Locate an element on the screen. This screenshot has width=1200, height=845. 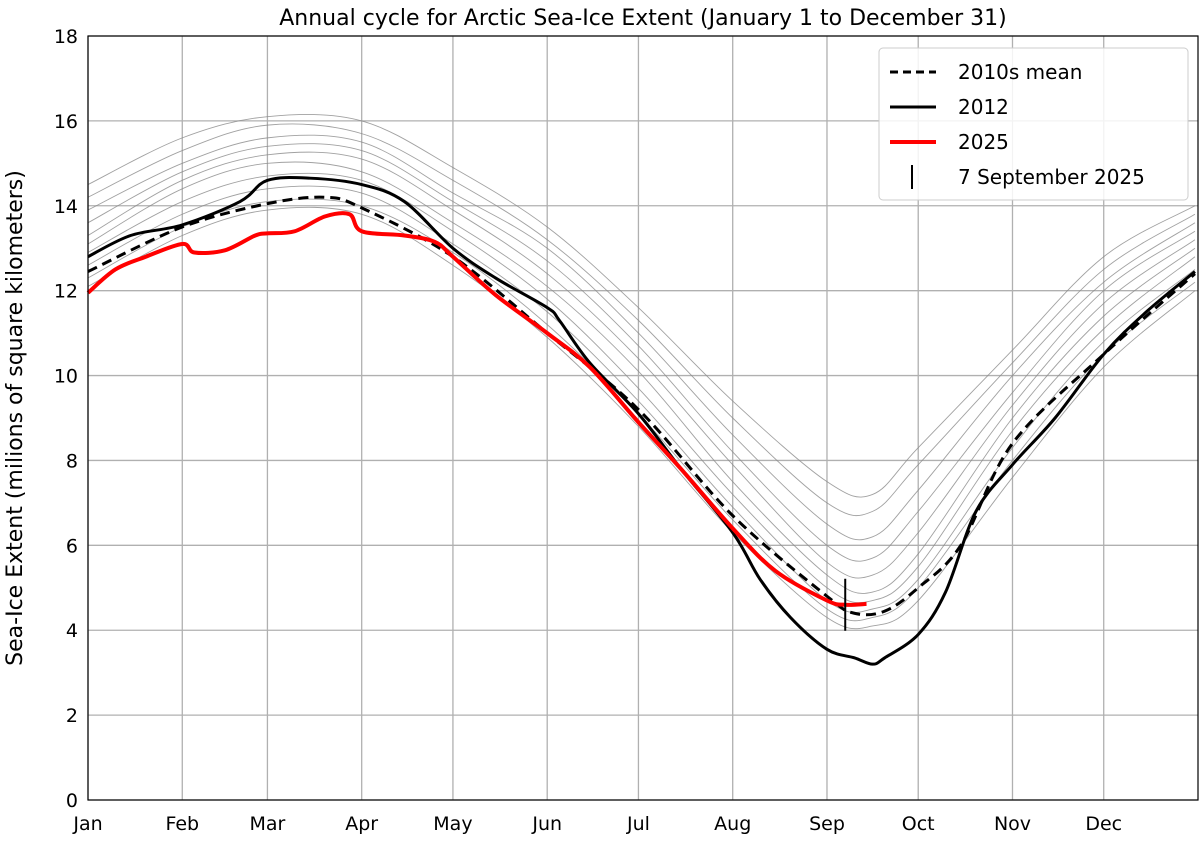
x-tick-label: Jun is located at coordinates (546, 824).